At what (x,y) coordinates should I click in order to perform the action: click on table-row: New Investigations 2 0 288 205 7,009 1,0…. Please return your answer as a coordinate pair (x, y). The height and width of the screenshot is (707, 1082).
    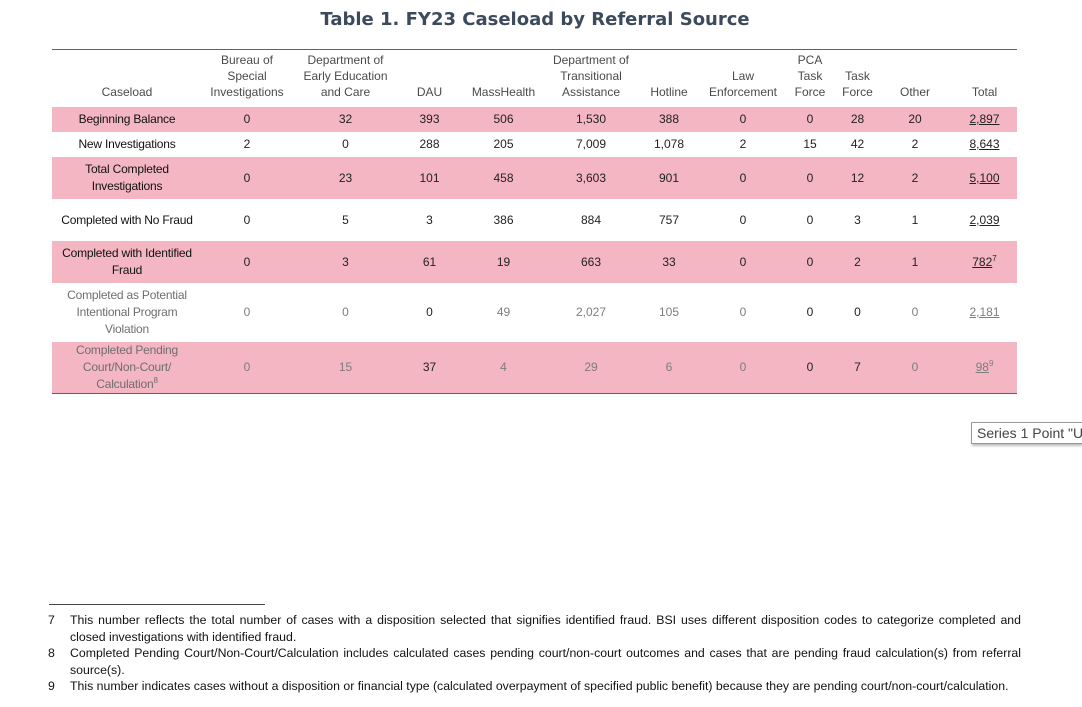
    Looking at the image, I should click on (534, 144).